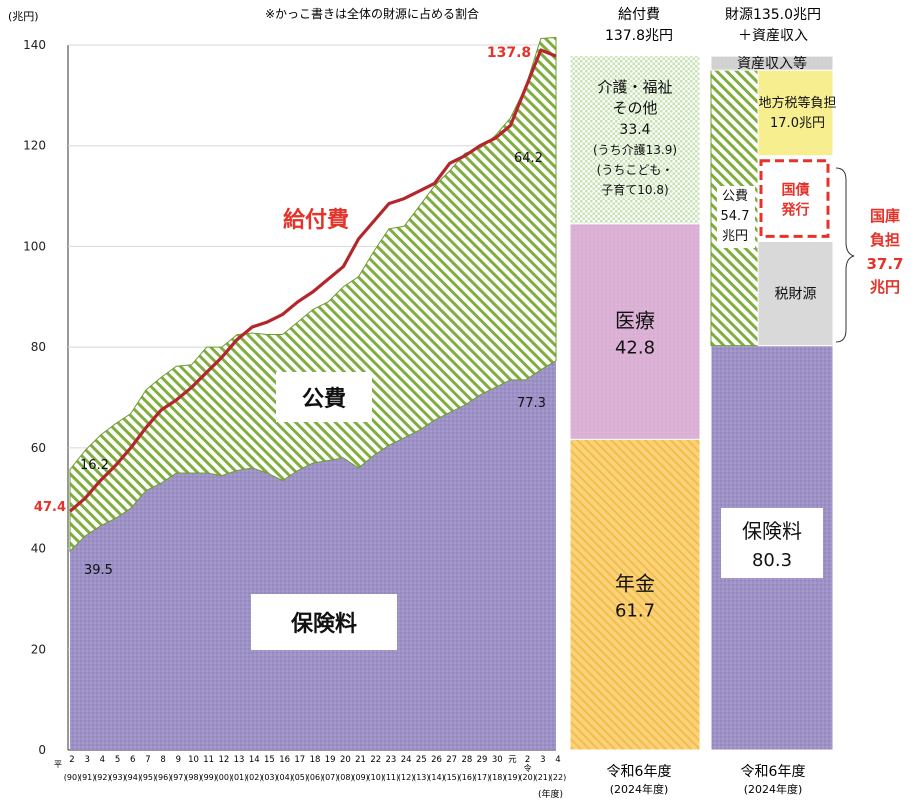 The height and width of the screenshot is (801, 916). Describe the element at coordinates (634, 108) in the screenshot. I see `benefit-segment-label: その他` at that location.